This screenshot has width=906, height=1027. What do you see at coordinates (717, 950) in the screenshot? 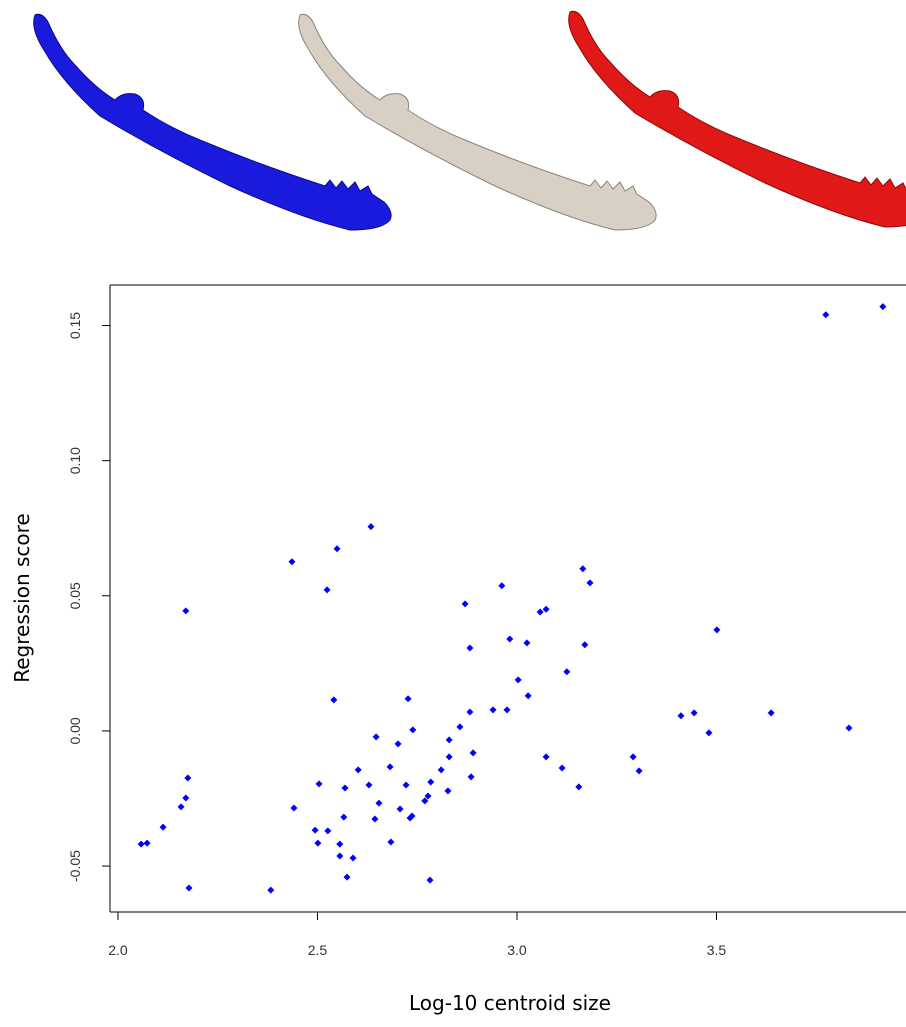
I see `x-tick-label: 3.5` at bounding box center [717, 950].